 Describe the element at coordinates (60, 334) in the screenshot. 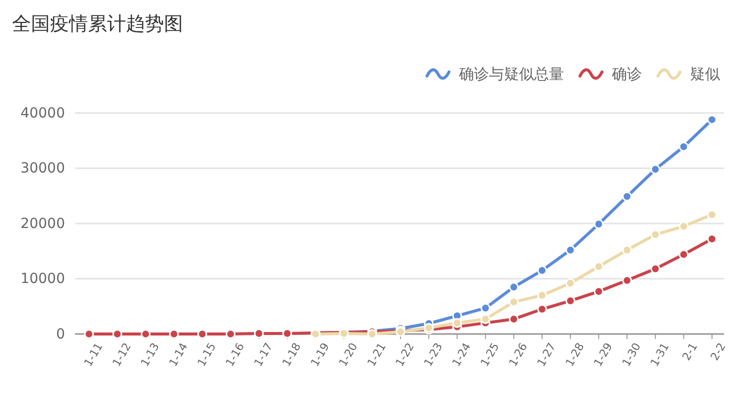

I see `y-tick-label: 0` at that location.